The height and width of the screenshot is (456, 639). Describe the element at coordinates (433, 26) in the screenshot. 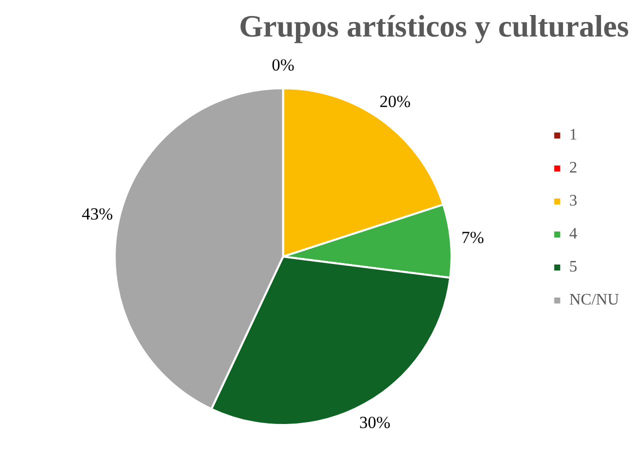

I see `chart-title: Grupos artísticos y culturales` at that location.